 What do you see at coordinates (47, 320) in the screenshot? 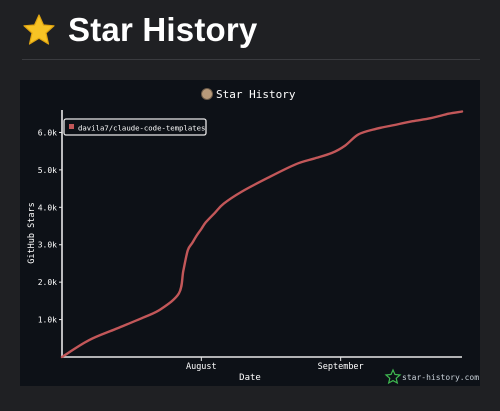
I see `y-tick-label: 1.0k` at bounding box center [47, 320].